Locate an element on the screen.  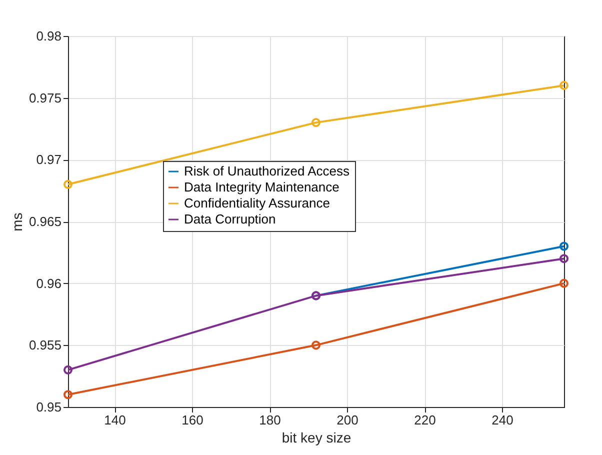
y-tick-label: 0.95 is located at coordinates (49, 407).